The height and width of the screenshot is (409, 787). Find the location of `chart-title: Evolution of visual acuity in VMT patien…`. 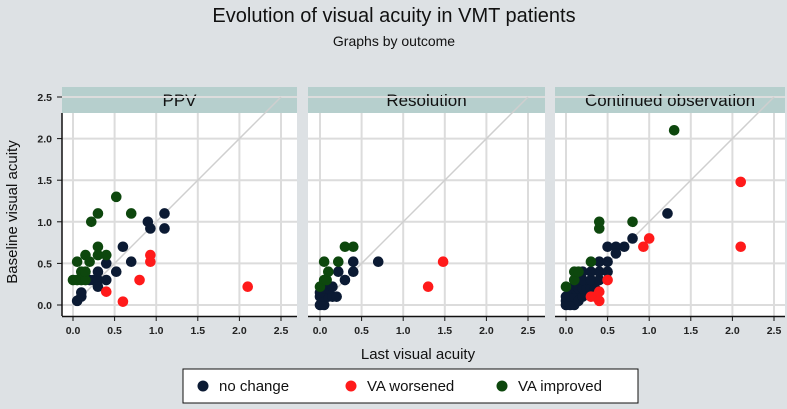

chart-title: Evolution of visual acuity in VMT patien… is located at coordinates (393, 16).